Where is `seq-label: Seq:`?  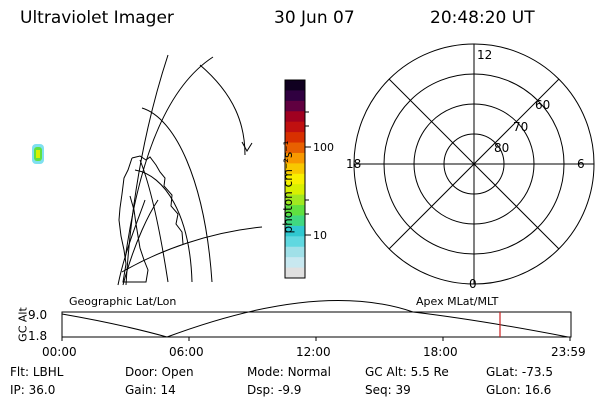
seq-label: Seq: is located at coordinates (378, 390).